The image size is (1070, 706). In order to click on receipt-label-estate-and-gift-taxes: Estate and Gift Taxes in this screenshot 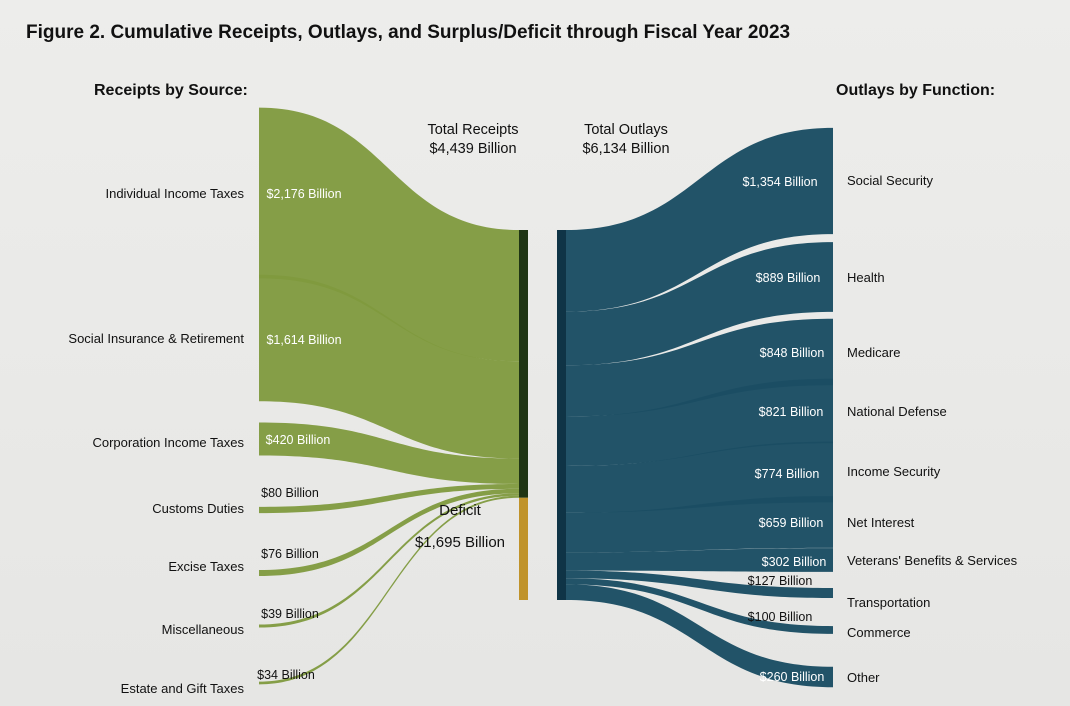, I will do `click(183, 688)`.